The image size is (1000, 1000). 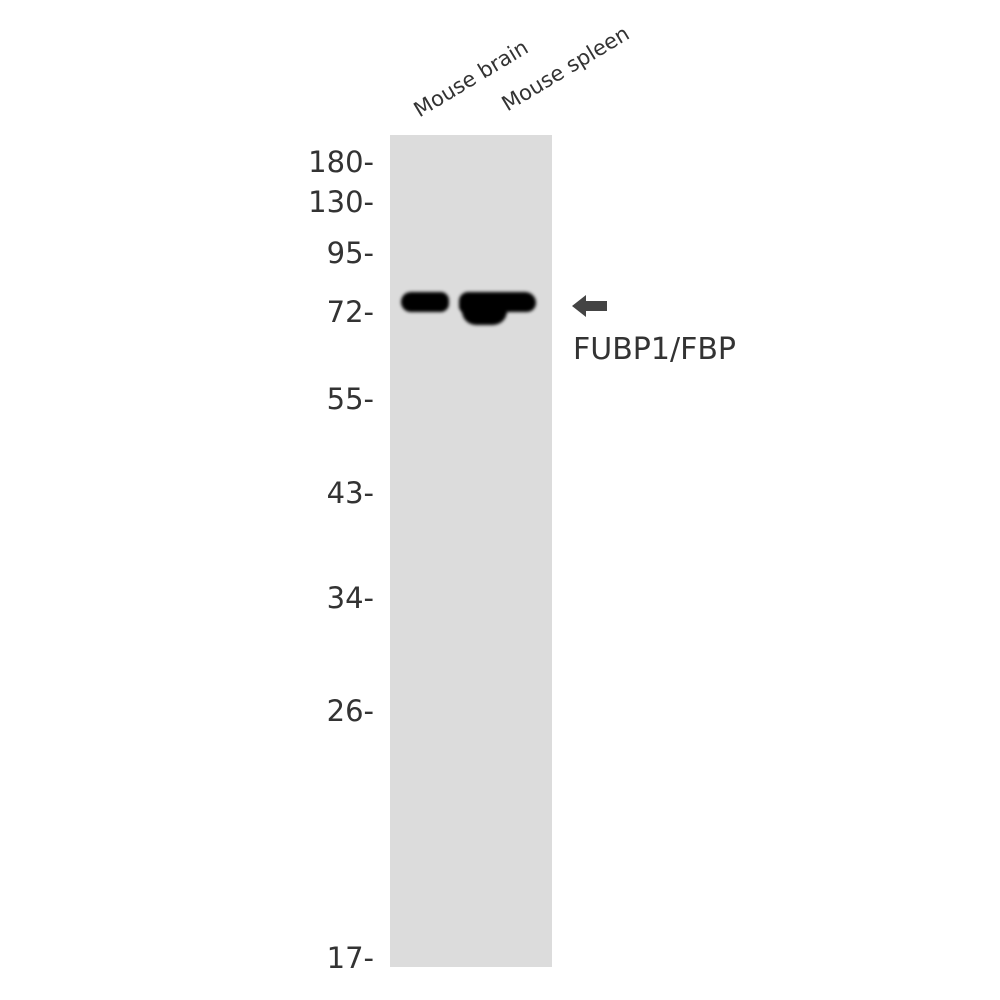 What do you see at coordinates (484, 315) in the screenshot?
I see `band-mouse-spleen-lower` at bounding box center [484, 315].